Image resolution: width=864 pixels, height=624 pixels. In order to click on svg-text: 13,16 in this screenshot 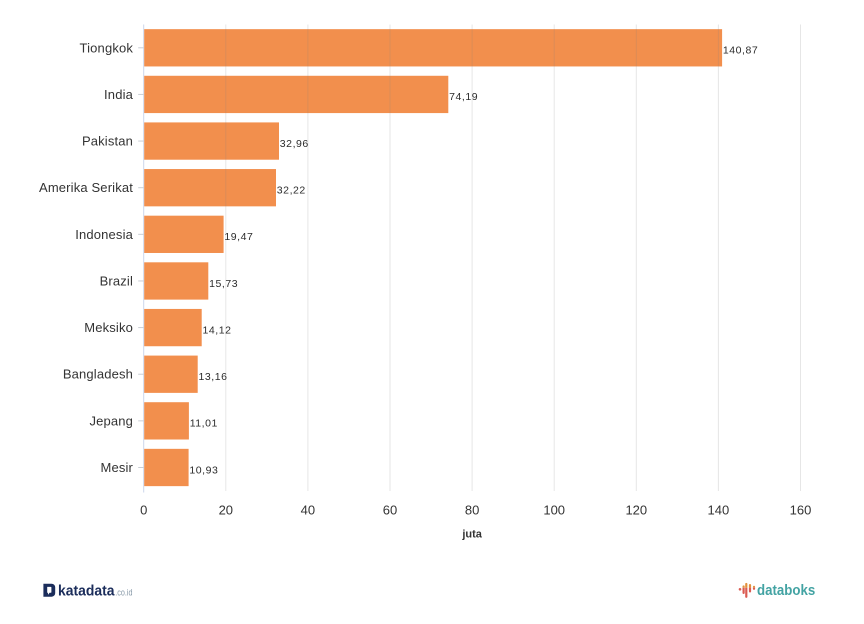, I will do `click(213, 377)`.